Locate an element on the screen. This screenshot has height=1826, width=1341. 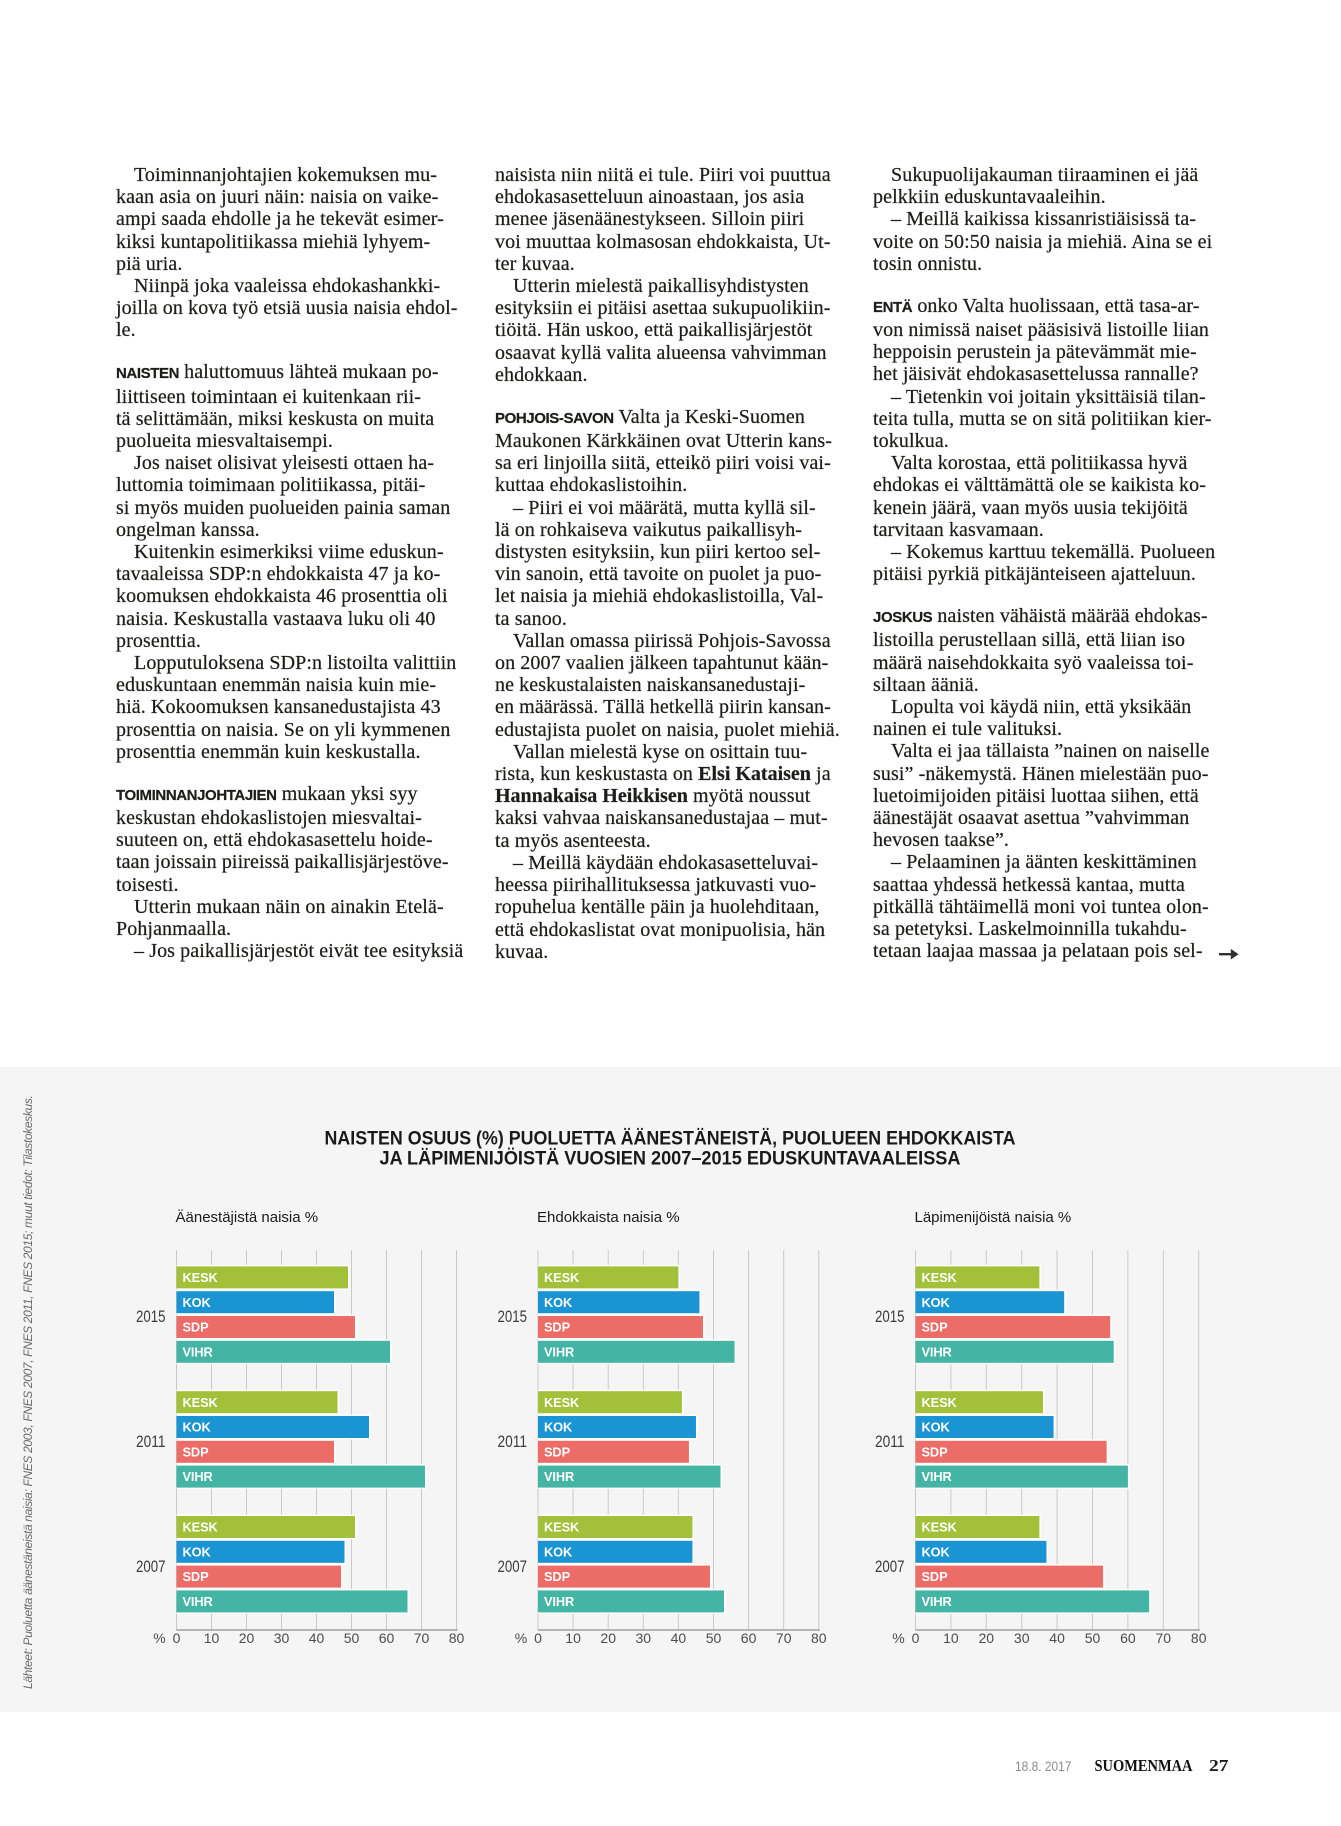
svg-text: Äänestäjistä naisia % is located at coordinates (247, 1217).